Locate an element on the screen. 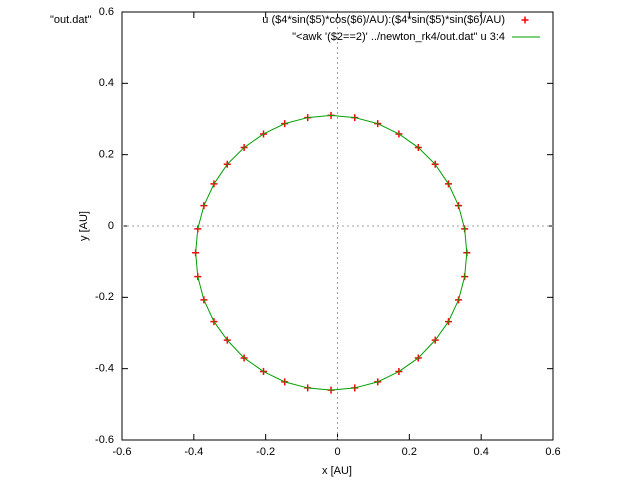 The image size is (640, 480). y-tick-label: 0 is located at coordinates (111, 226).